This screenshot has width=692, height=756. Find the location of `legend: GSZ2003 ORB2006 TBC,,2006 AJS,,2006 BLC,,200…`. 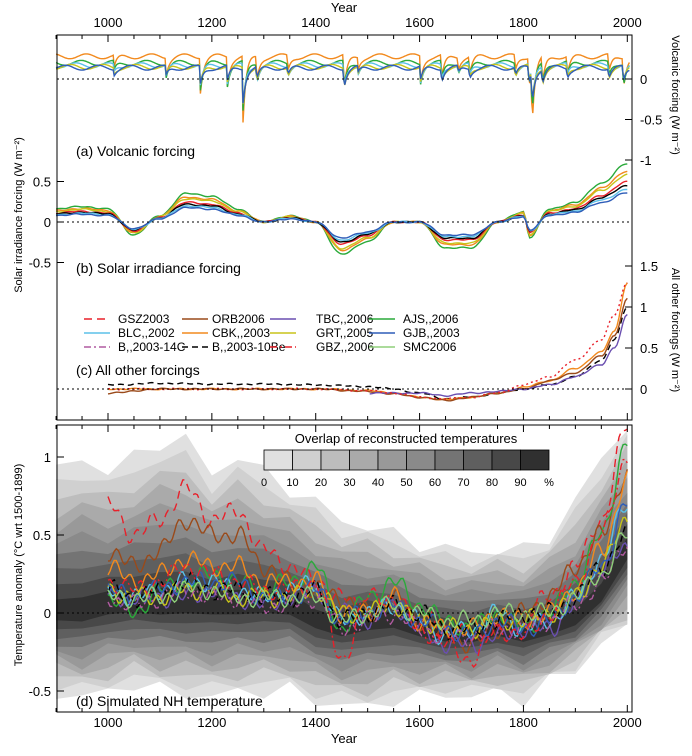

legend: GSZ2003 ORB2006 TBC,,2006 AJS,,2006 BLC,,200… is located at coordinates (272, 333).